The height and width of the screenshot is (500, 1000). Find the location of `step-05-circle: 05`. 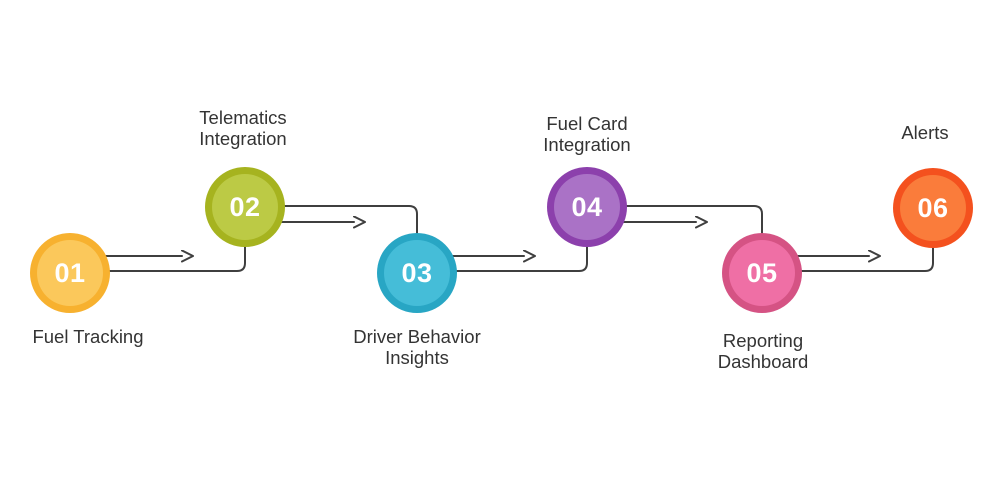

step-05-circle: 05 is located at coordinates (762, 273).